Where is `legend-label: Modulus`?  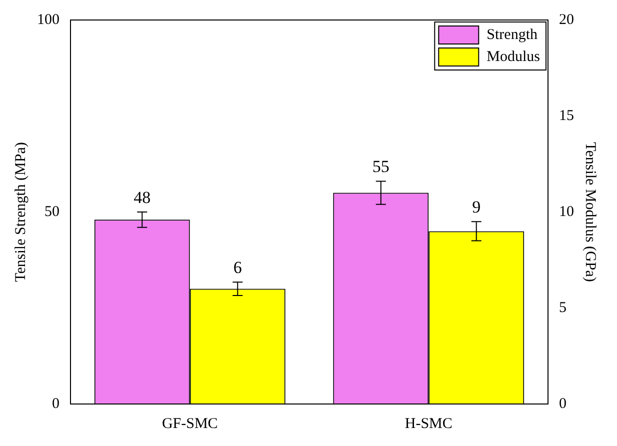
legend-label: Modulus is located at coordinates (513, 56).